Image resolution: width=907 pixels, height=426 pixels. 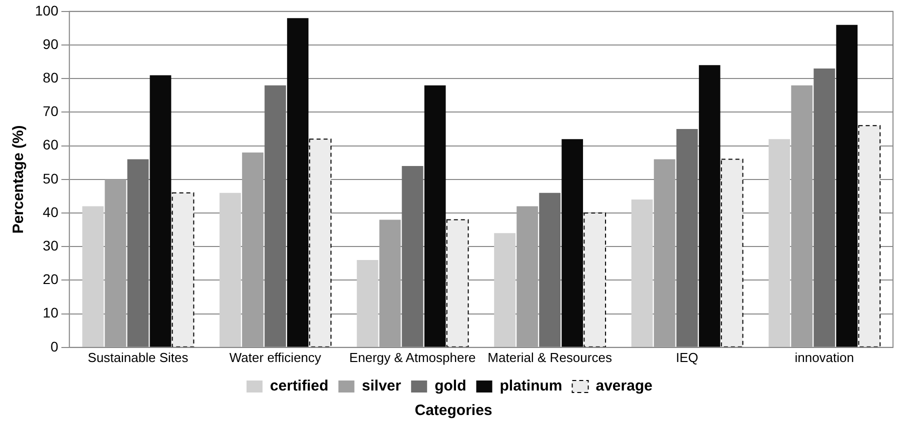 What do you see at coordinates (50, 77) in the screenshot?
I see `y-tick-label: 80` at bounding box center [50, 77].